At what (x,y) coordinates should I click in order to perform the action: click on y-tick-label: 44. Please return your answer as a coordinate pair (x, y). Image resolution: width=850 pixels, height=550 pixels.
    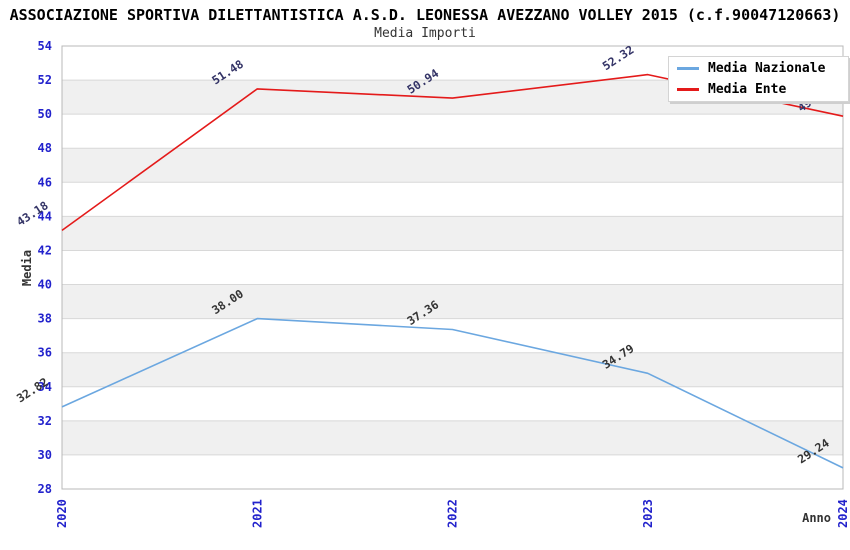
    Looking at the image, I should click on (45, 216).